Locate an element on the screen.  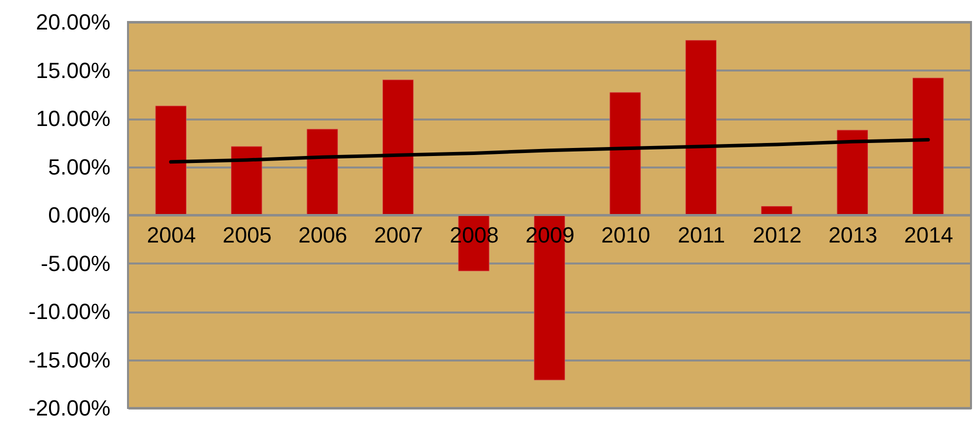
x-tick-label: 2004 is located at coordinates (171, 235).